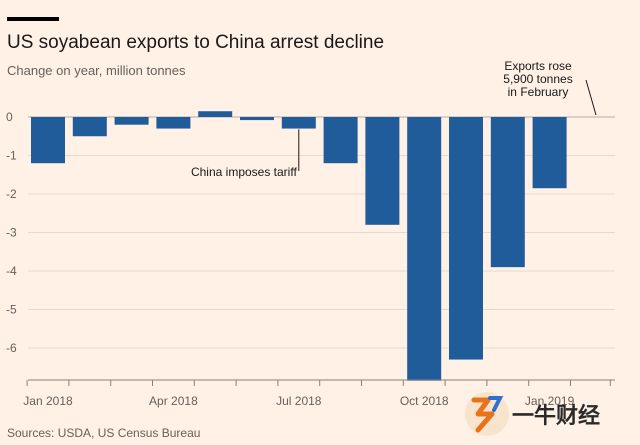  Describe the element at coordinates (299, 401) in the screenshot. I see `x-tick-label: Jul 2018` at that location.